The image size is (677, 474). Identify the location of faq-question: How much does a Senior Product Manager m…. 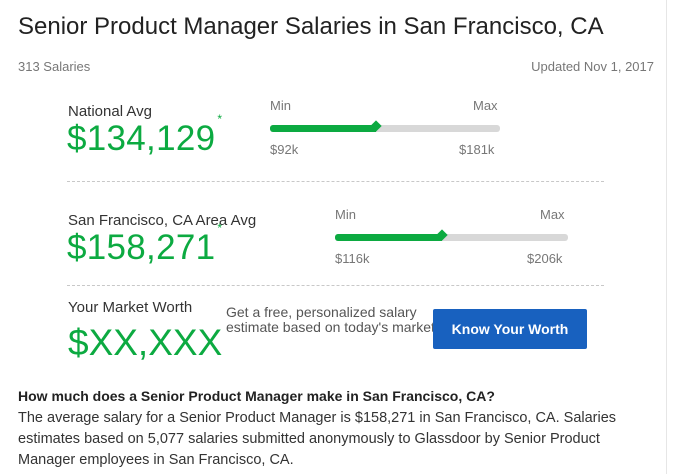
(256, 396).